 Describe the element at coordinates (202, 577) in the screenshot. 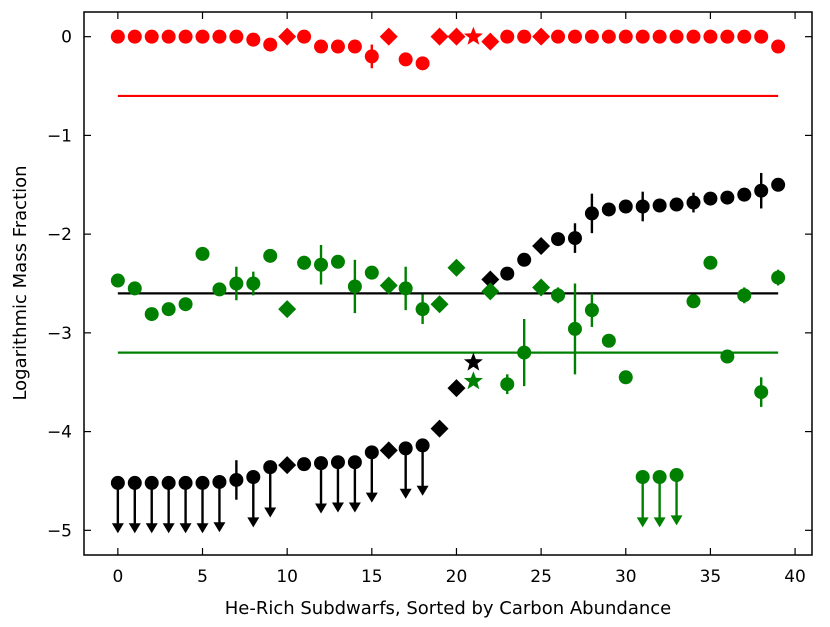

I see `x-tick-label: 5` at that location.